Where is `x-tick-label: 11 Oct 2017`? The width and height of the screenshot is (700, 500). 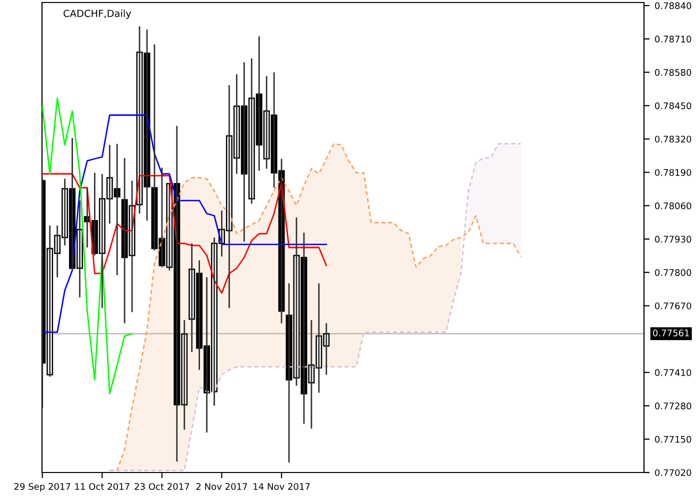 x-tick-label: 11 Oct 2017 is located at coordinates (102, 486).